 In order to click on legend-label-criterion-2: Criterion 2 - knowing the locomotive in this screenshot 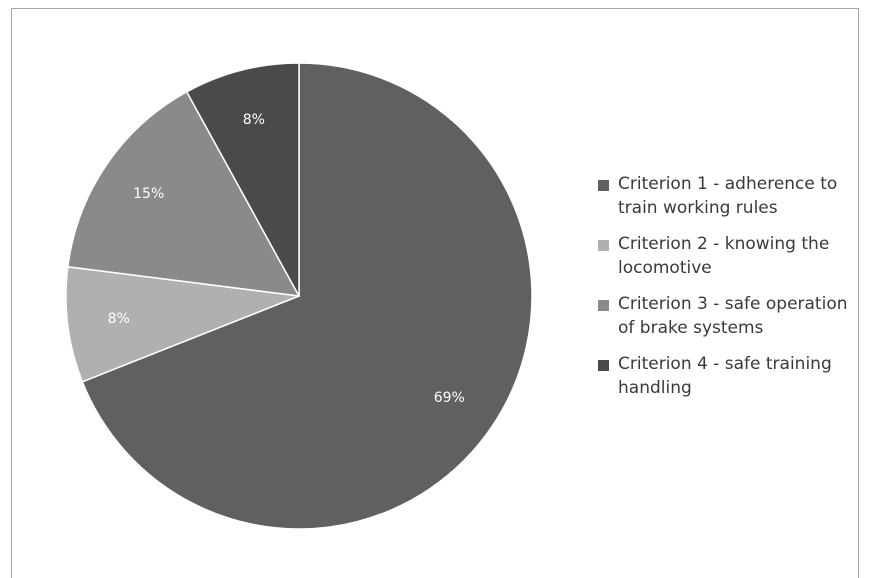, I will do `click(724, 256)`.